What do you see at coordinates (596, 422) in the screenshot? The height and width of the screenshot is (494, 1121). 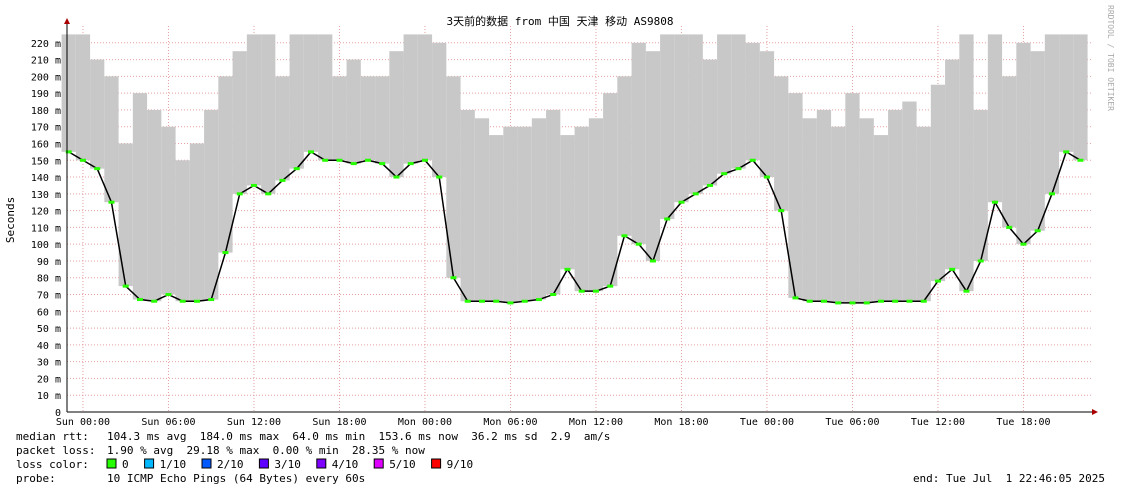 I see `x-tick-label: Mon 12:00` at bounding box center [596, 422].